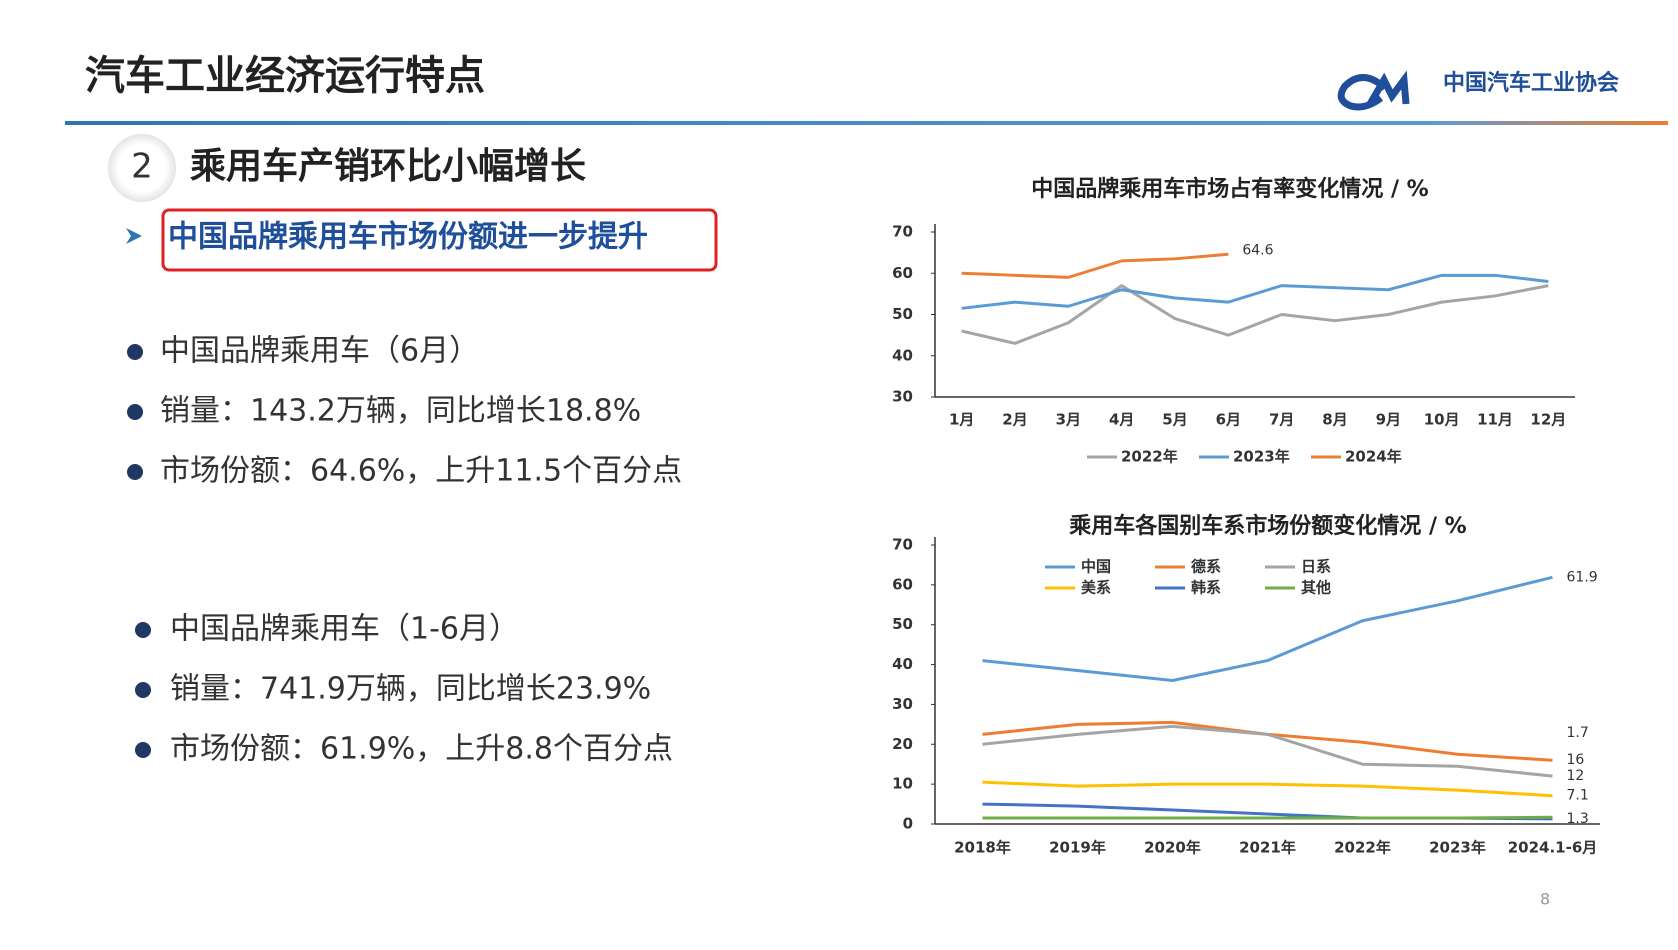 The width and height of the screenshot is (1678, 950). Describe the element at coordinates (421, 471) in the screenshot. I see `bullet-text: 市场份额：64.6%，上升11.5个百分点` at that location.